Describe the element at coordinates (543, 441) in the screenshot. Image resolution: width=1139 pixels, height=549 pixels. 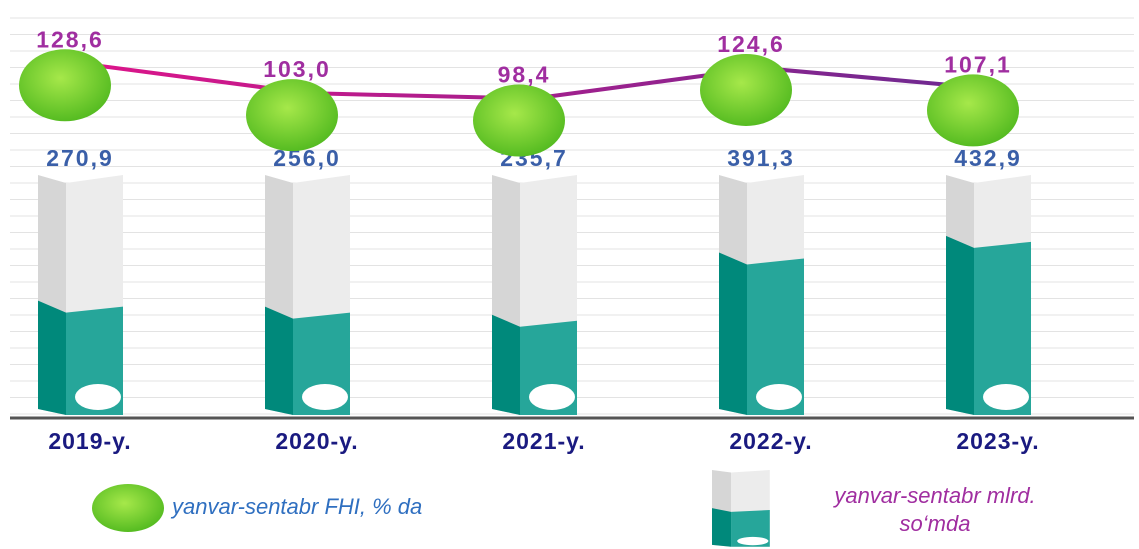
I see `x-tick-label: 2021-y.` at that location.